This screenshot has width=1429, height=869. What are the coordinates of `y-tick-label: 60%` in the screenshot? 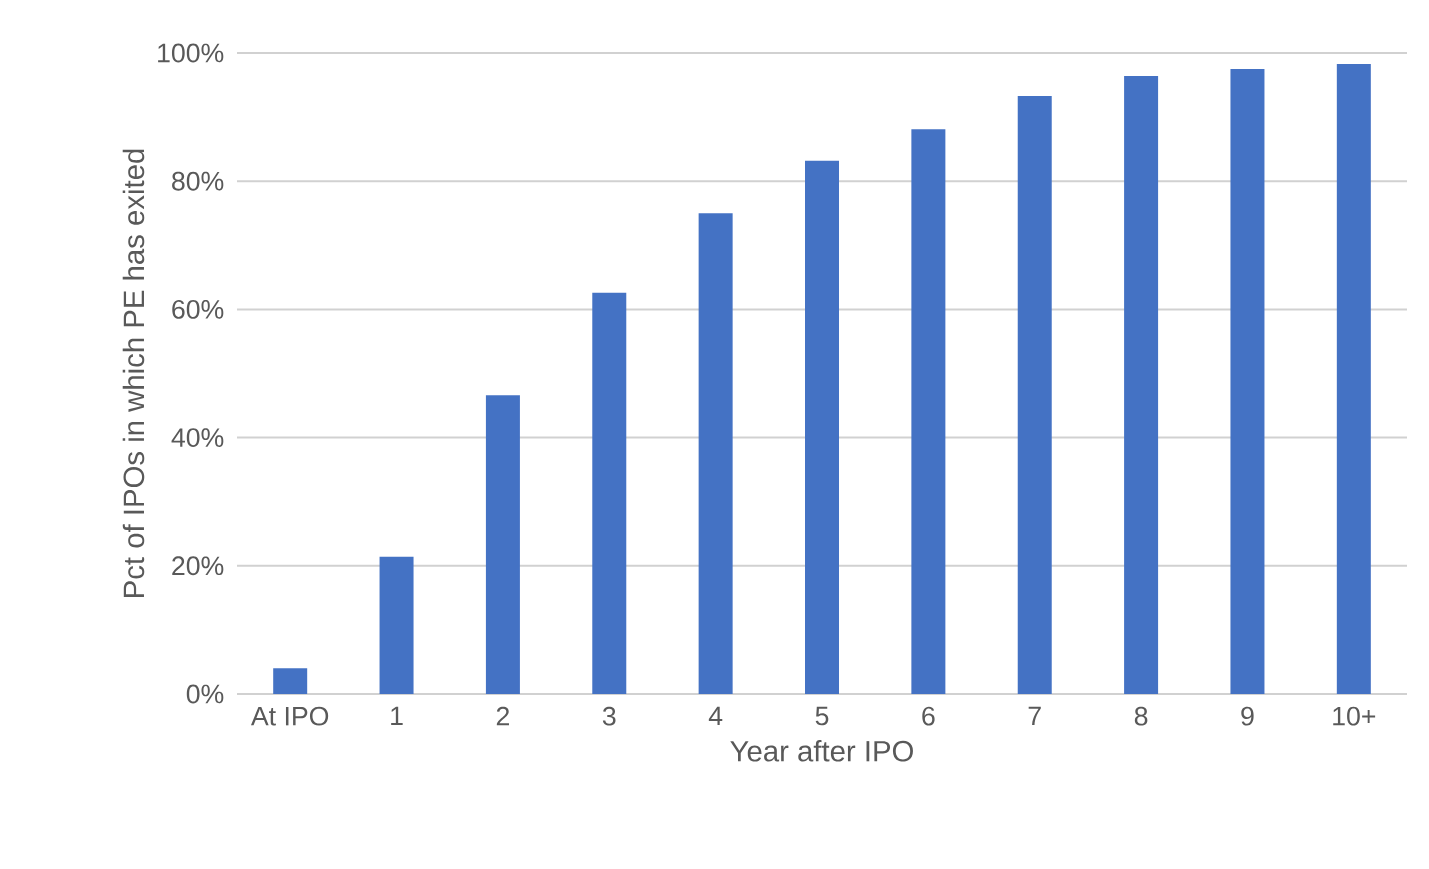 It's located at (198, 309).